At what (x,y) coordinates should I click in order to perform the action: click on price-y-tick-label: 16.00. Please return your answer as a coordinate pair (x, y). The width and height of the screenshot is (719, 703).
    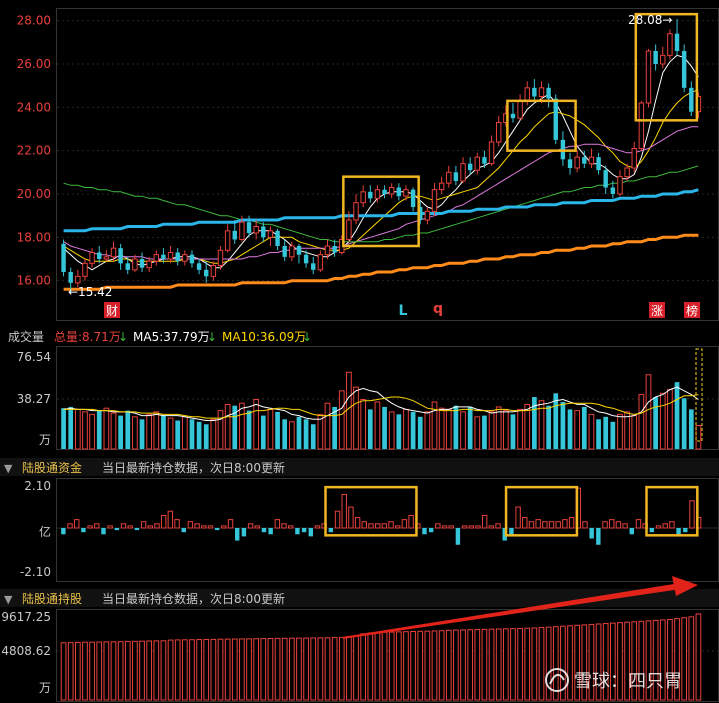
    Looking at the image, I should click on (34, 281).